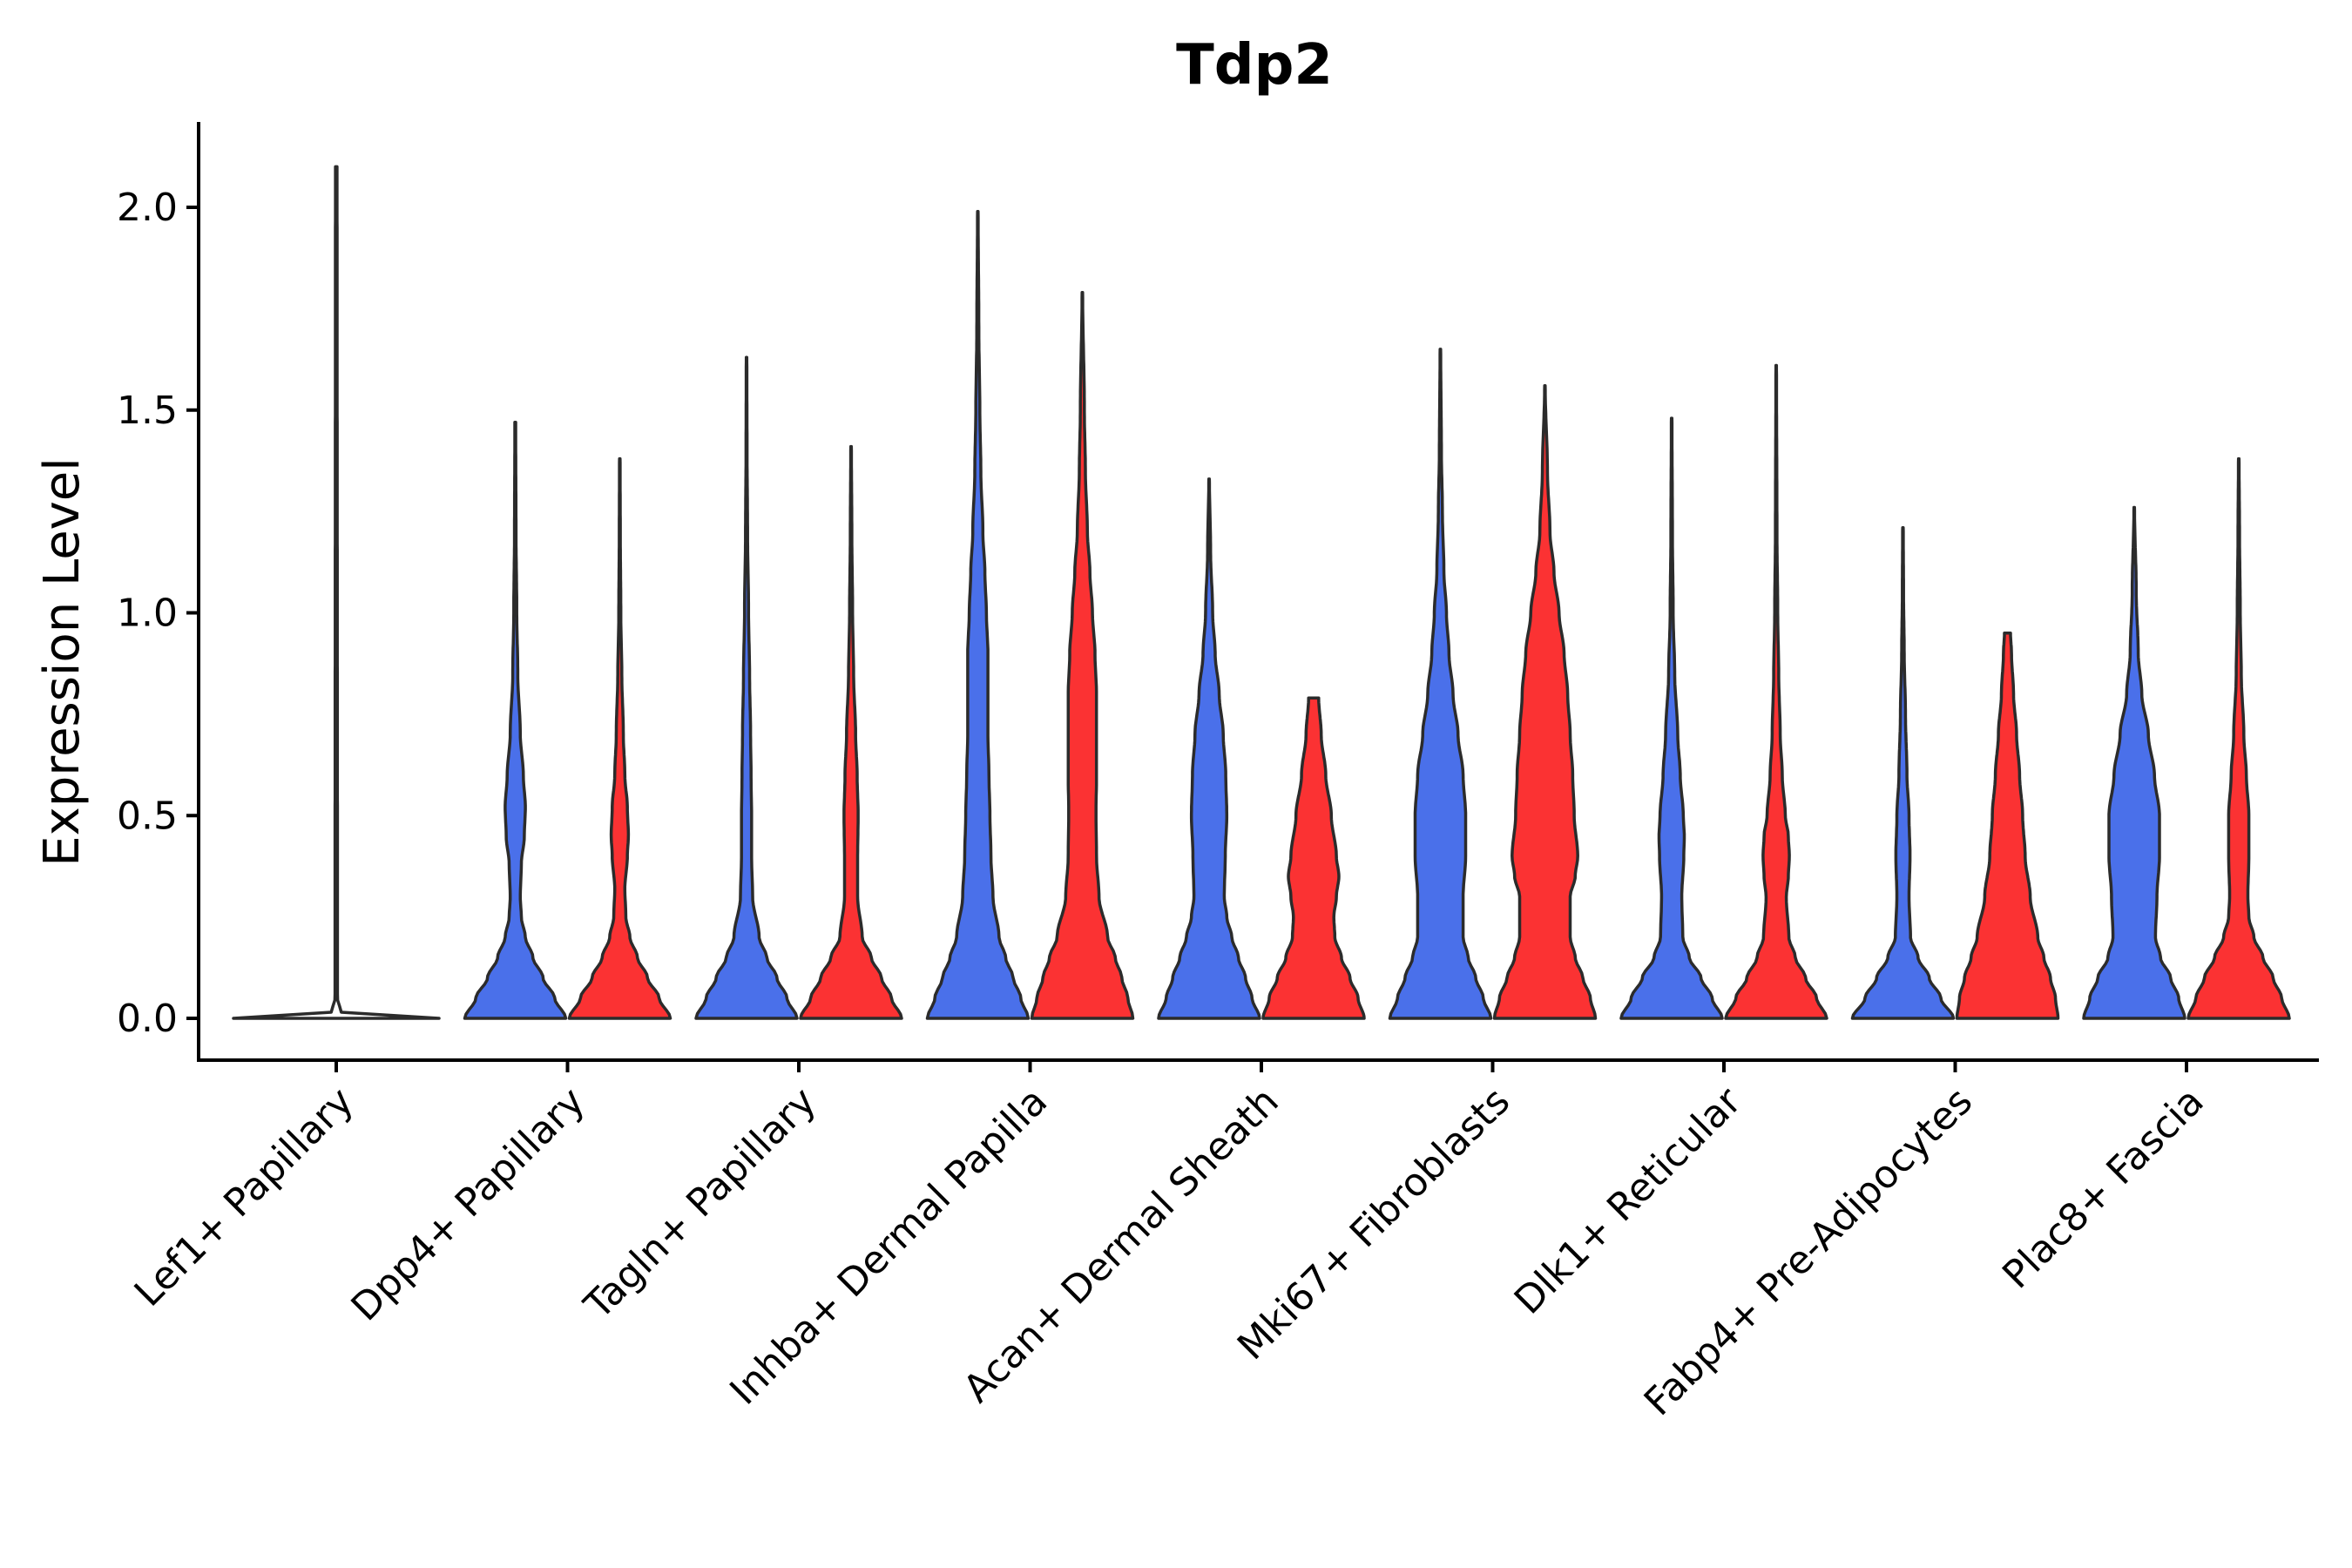 The height and width of the screenshot is (1568, 2352). Describe the element at coordinates (700, 1203) in the screenshot. I see `x-tick-label: Tagln+ Papillary` at that location.